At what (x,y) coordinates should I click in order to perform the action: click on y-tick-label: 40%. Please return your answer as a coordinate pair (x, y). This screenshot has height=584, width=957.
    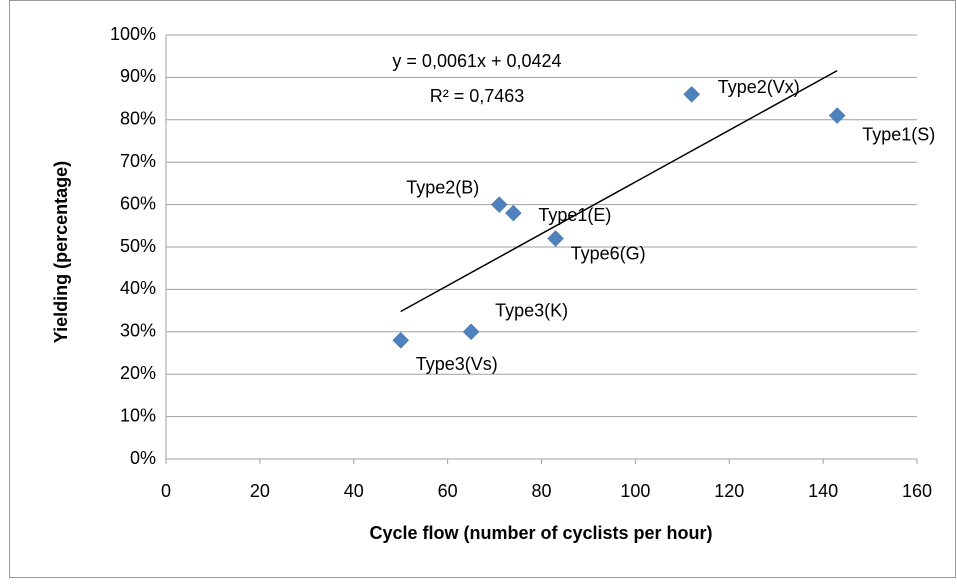
    Looking at the image, I should click on (138, 288).